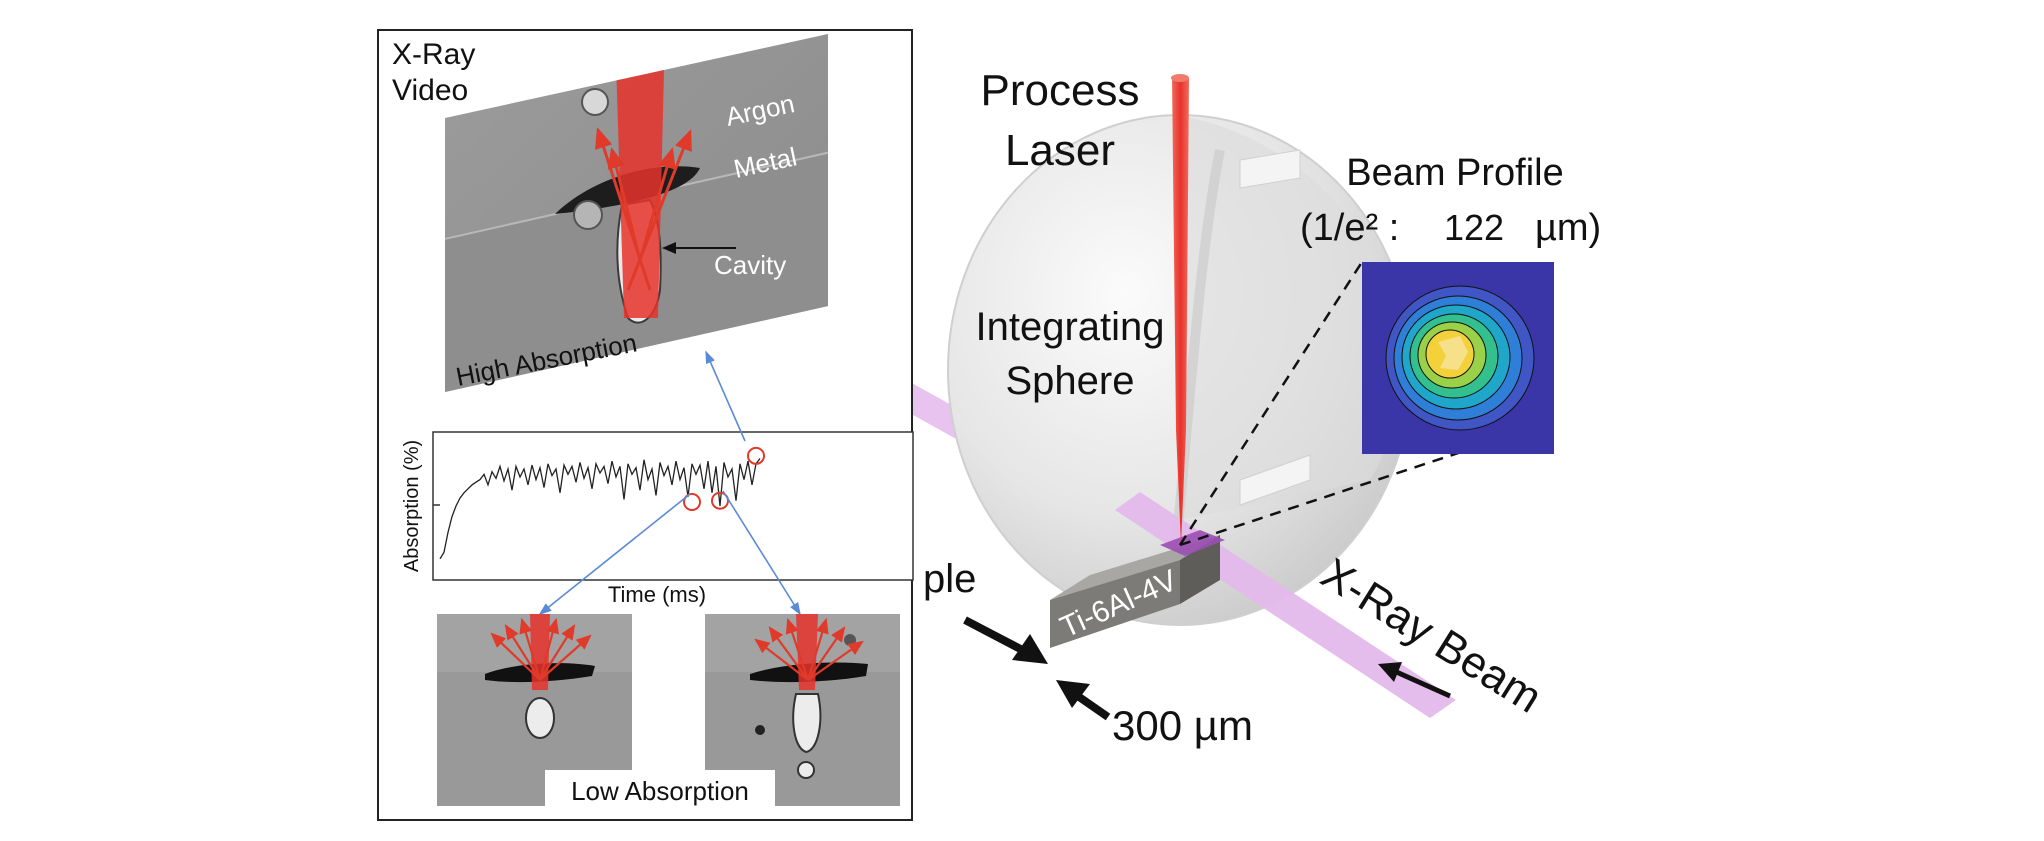 The height and width of the screenshot is (841, 2044). What do you see at coordinates (1073, 694) in the screenshot?
I see `thickness-arrowhead-lower` at bounding box center [1073, 694].